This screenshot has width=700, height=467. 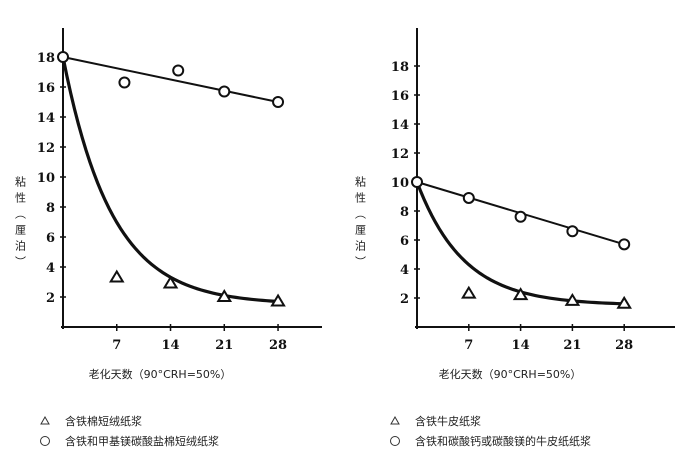 I want to click on legend-entry: 含铁和甲基镁碳酸盐棉短绒纸浆, so click(x=142, y=441).